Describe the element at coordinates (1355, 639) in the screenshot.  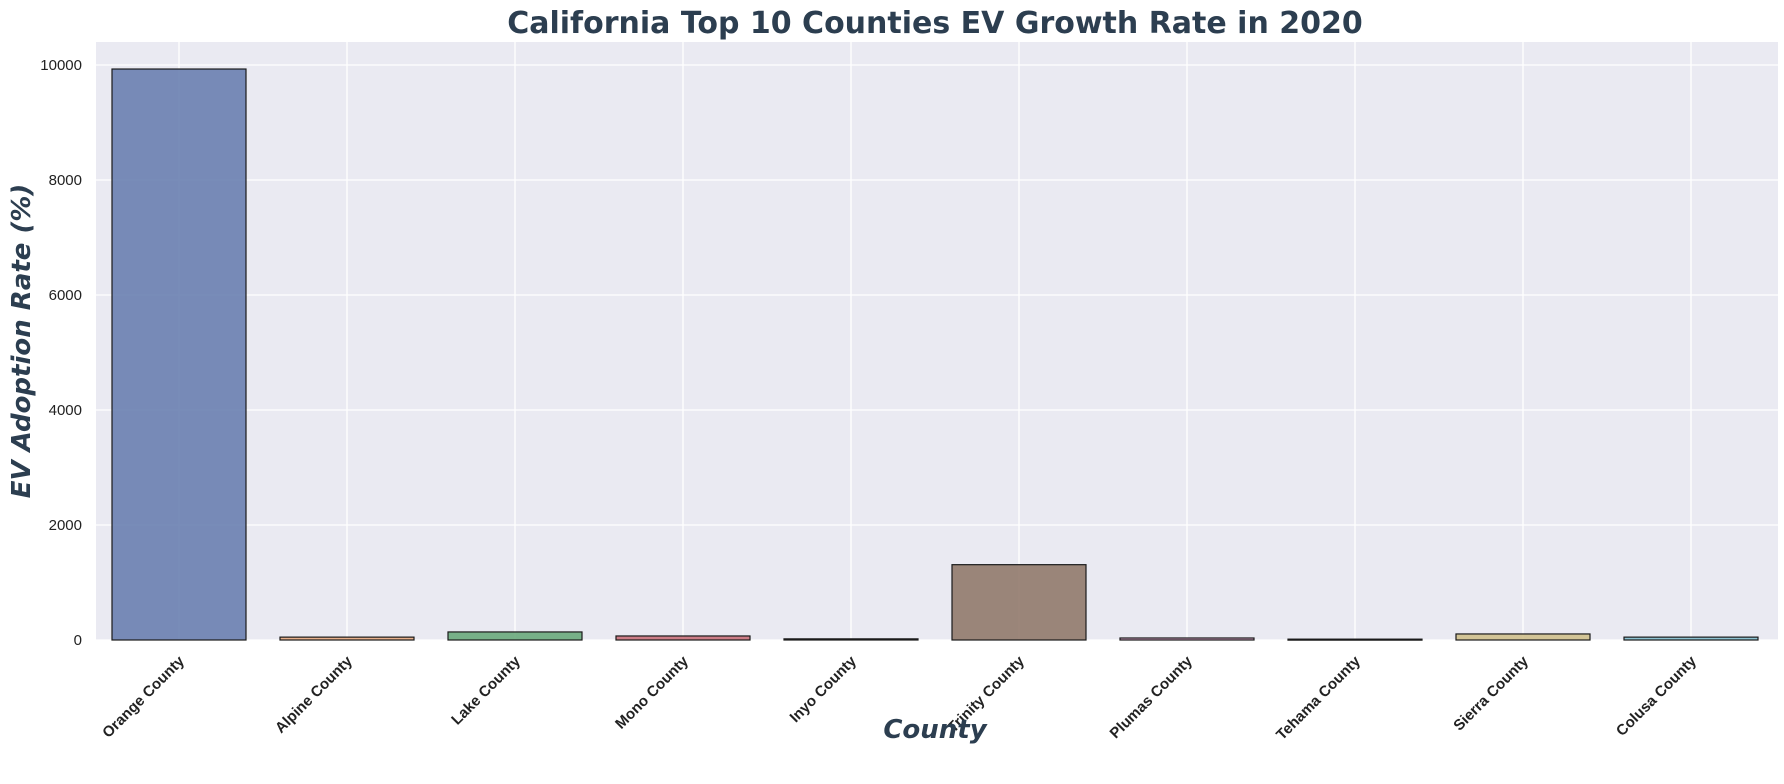
I see `bar-tehama-county` at that location.